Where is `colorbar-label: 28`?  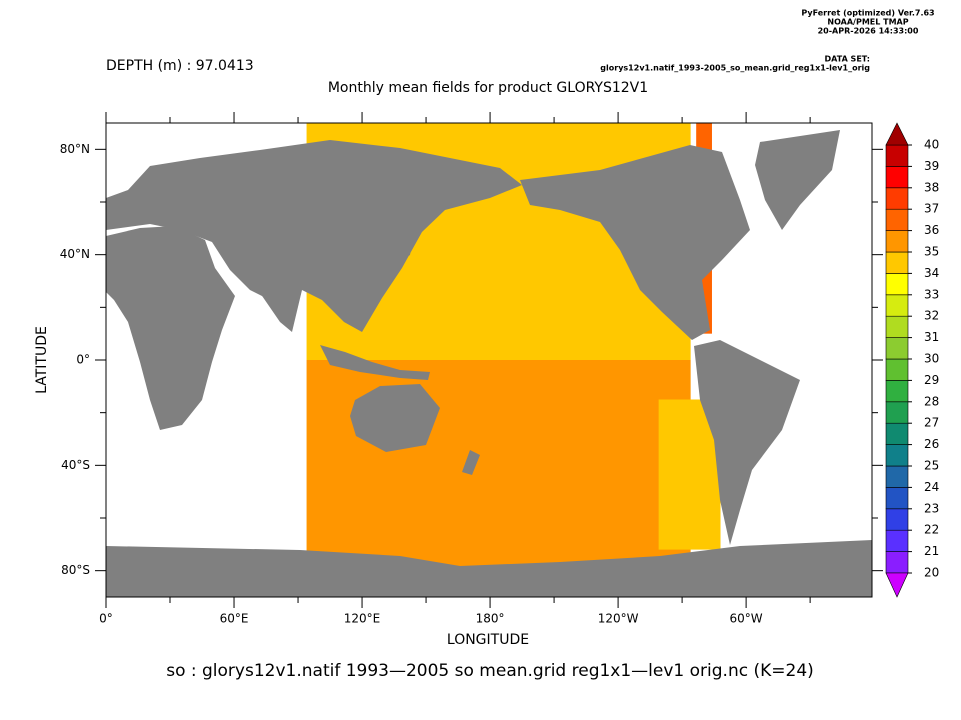 colorbar-label: 28 is located at coordinates (931, 401).